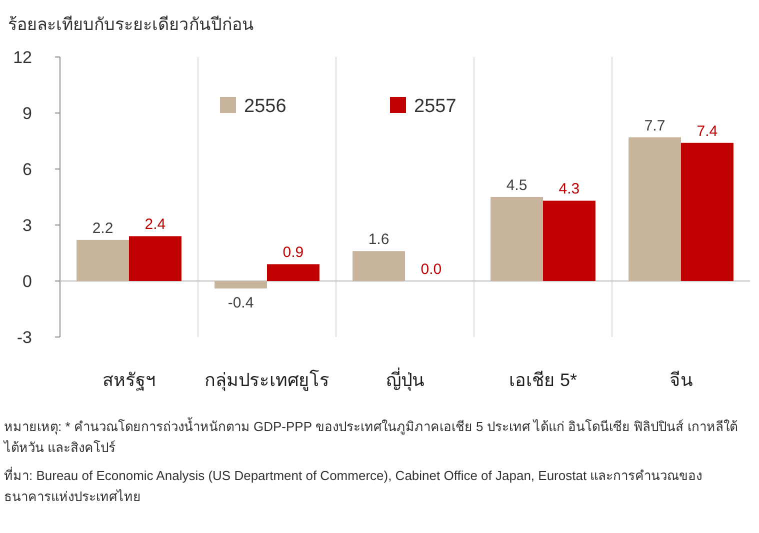  Describe the element at coordinates (265, 106) in the screenshot. I see `legend-label: 2556` at that location.